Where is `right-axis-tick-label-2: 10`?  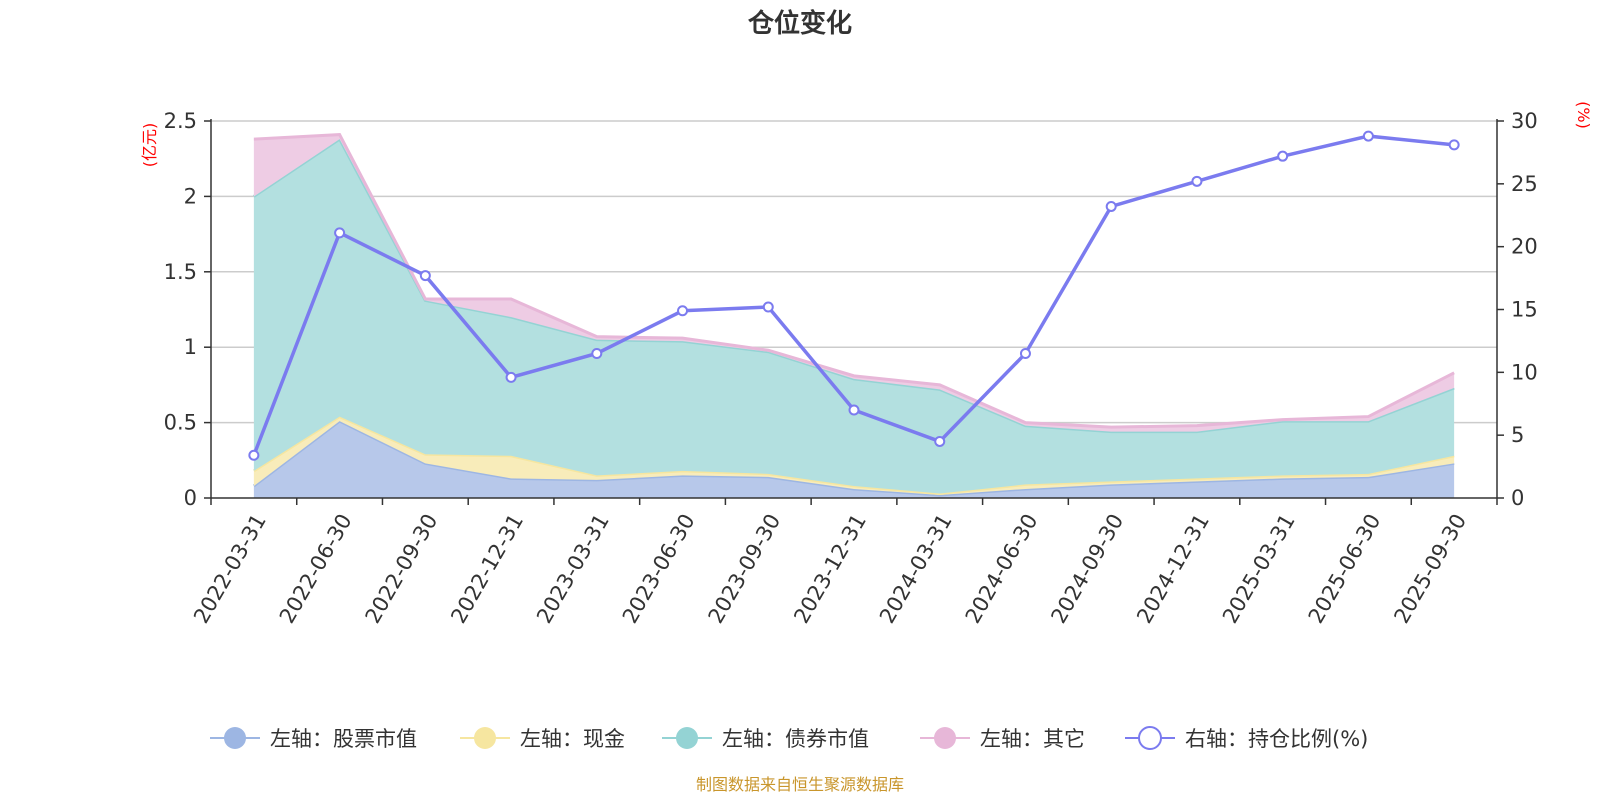
right-axis-tick-label-2: 10 is located at coordinates (1524, 372).